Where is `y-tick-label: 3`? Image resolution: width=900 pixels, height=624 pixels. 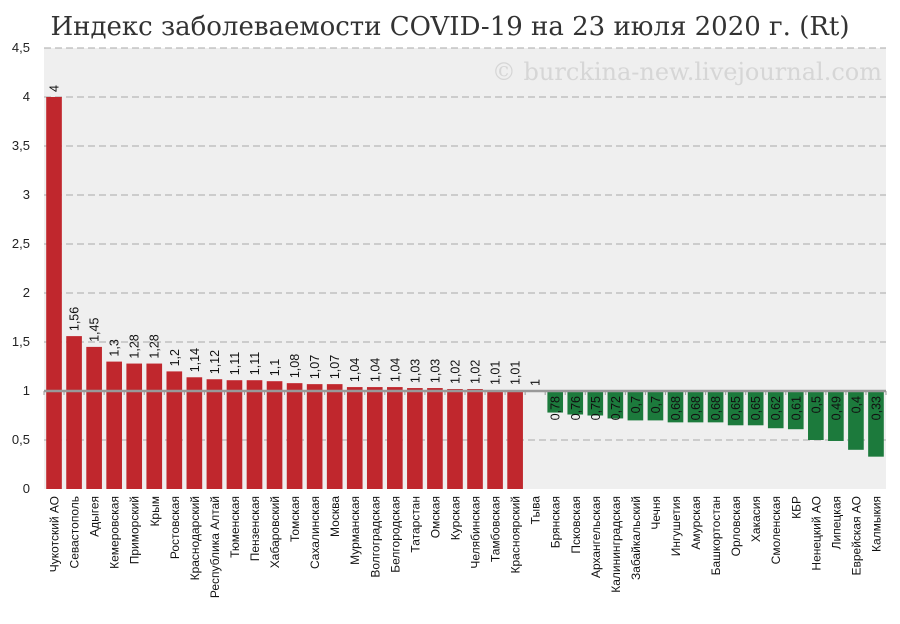 y-tick-label: 3 is located at coordinates (26, 194).